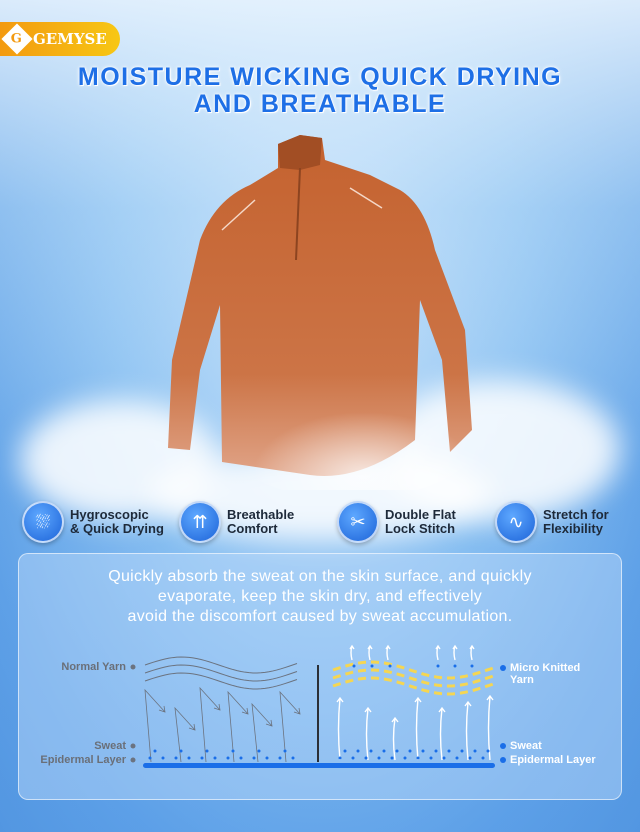 This screenshot has height=832, width=640. Describe the element at coordinates (420, 514) in the screenshot. I see `feature-label: Double Flat` at that location.